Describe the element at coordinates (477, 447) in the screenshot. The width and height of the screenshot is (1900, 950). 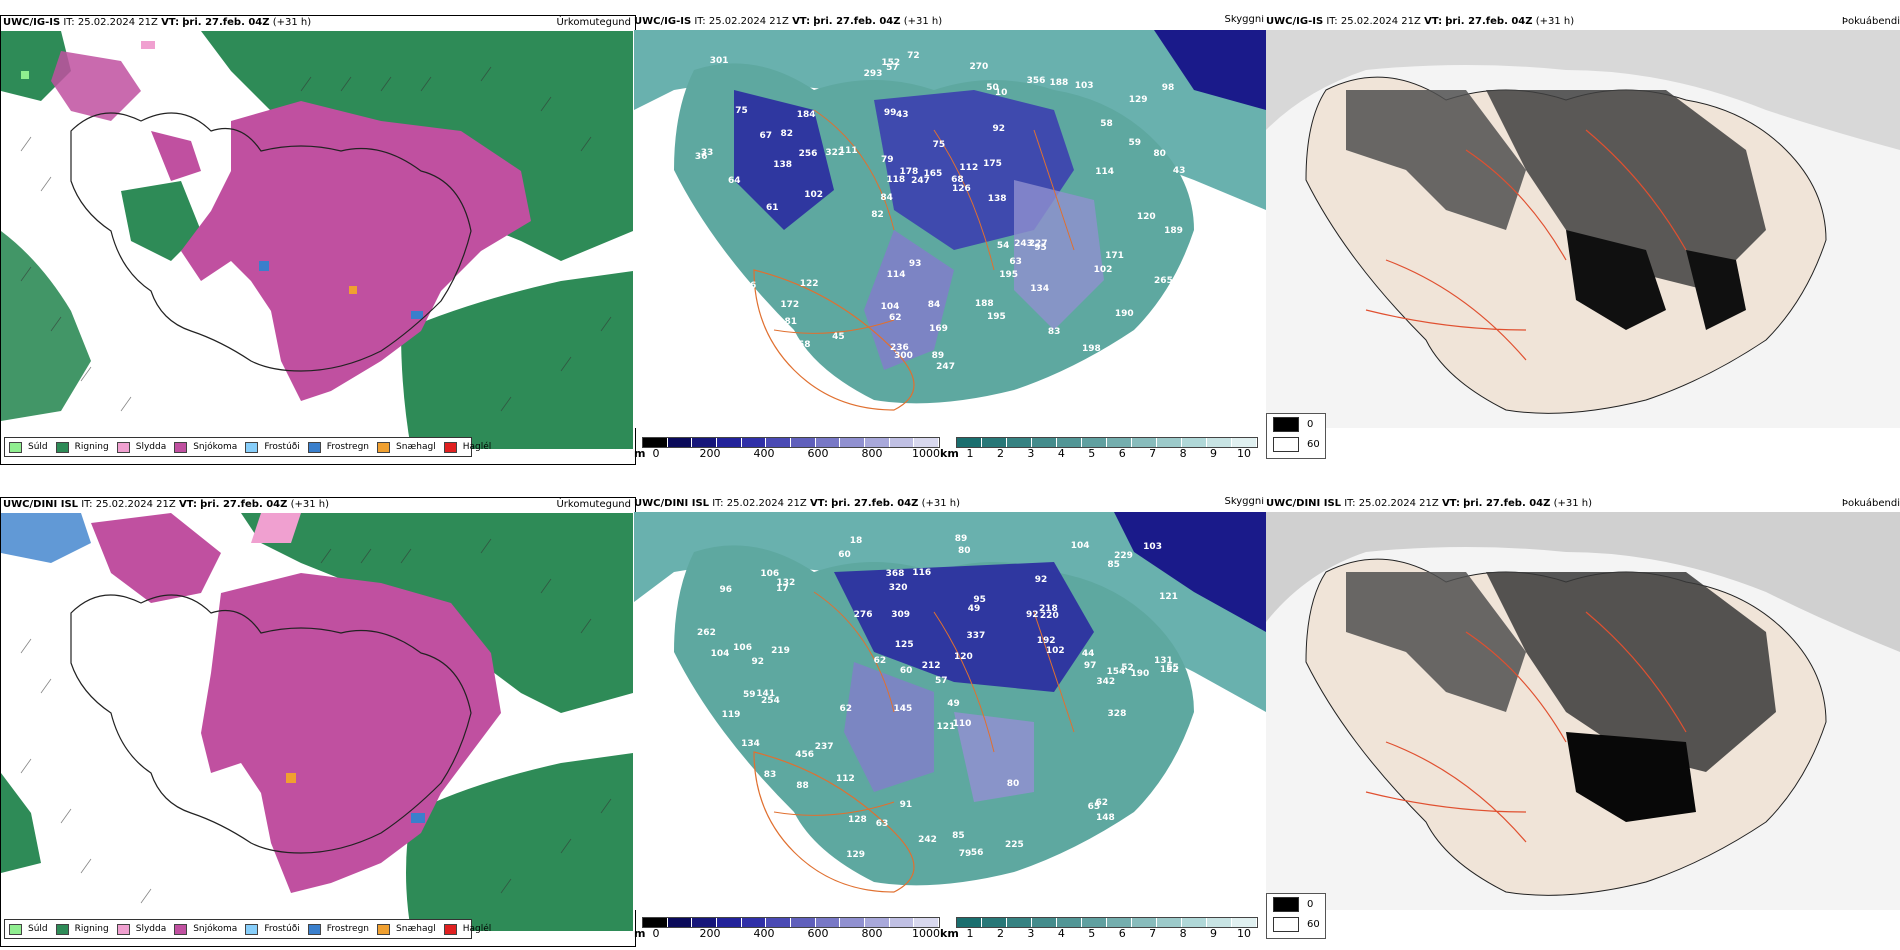
I see `legend-label: Haglél` at that location.